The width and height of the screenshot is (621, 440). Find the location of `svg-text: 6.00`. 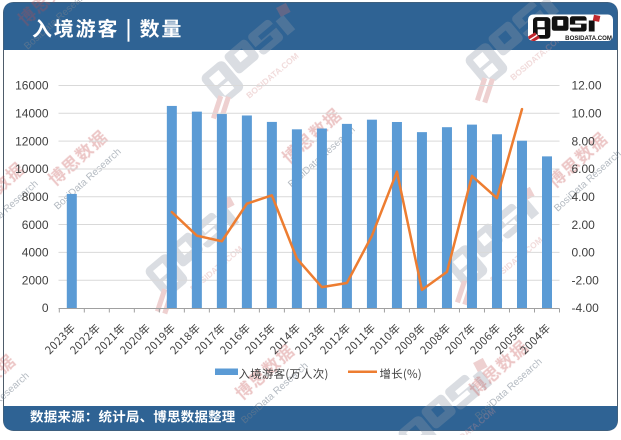

svg-text: 6.00 is located at coordinates (584, 169).